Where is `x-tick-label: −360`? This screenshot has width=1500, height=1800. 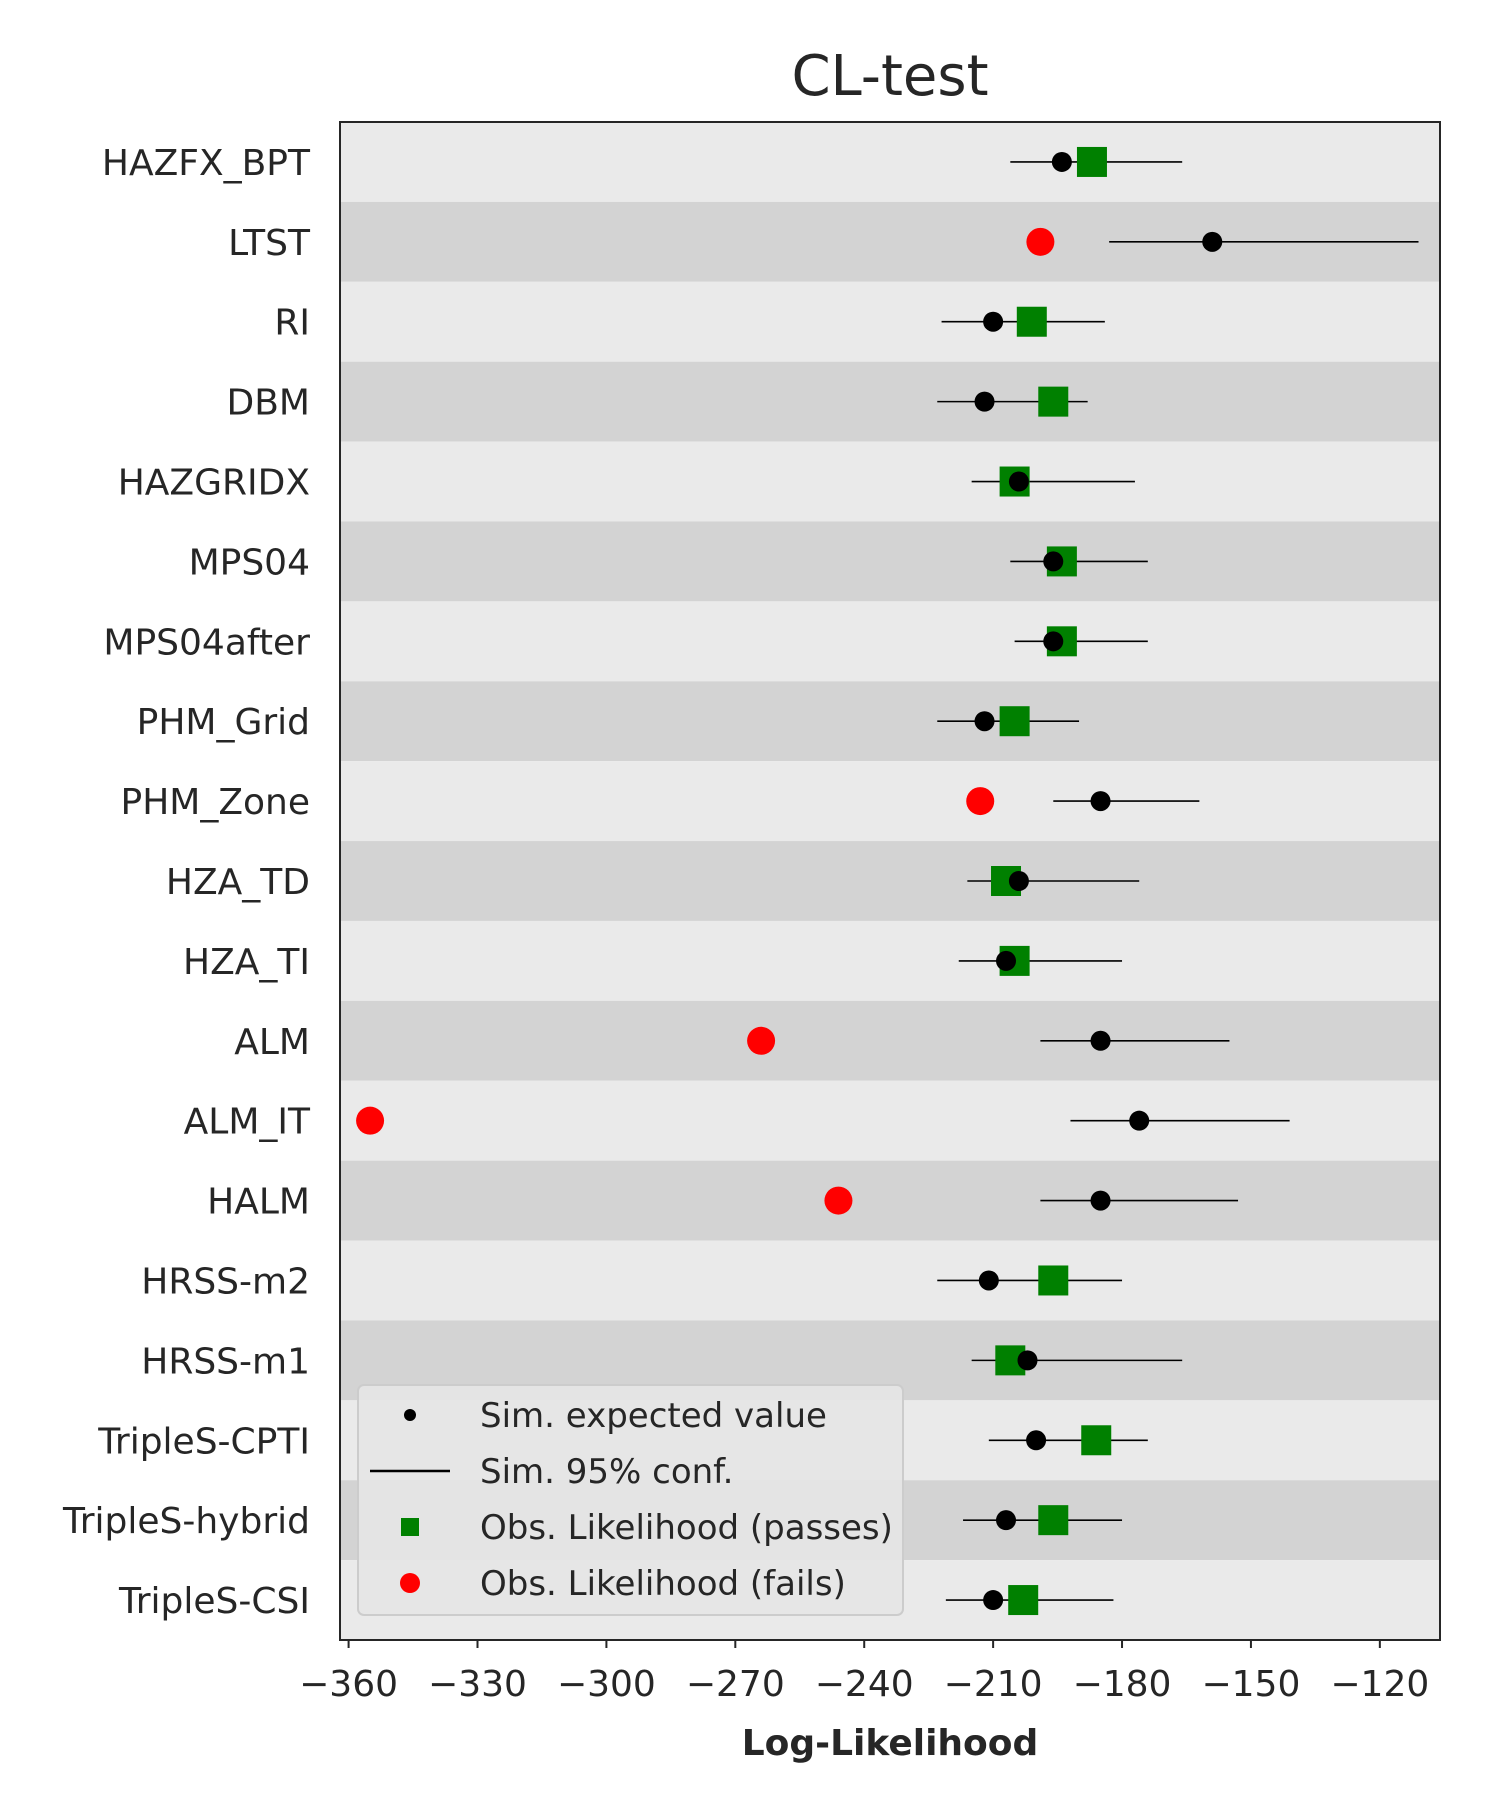
x-tick-label: −360 is located at coordinates (348, 1684).